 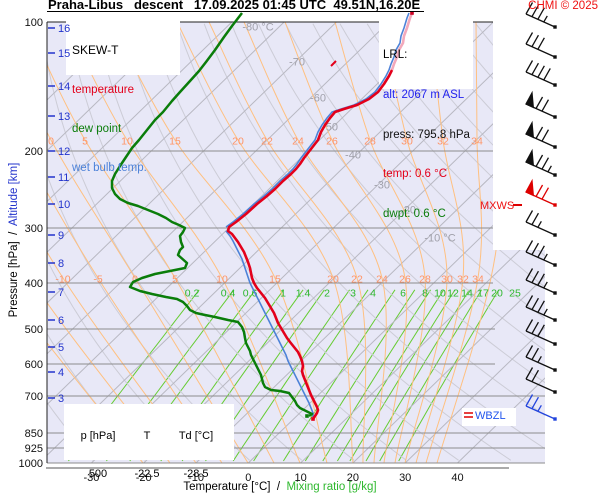 I want to click on temperature-curve-upper-pink, so click(x=402, y=41).